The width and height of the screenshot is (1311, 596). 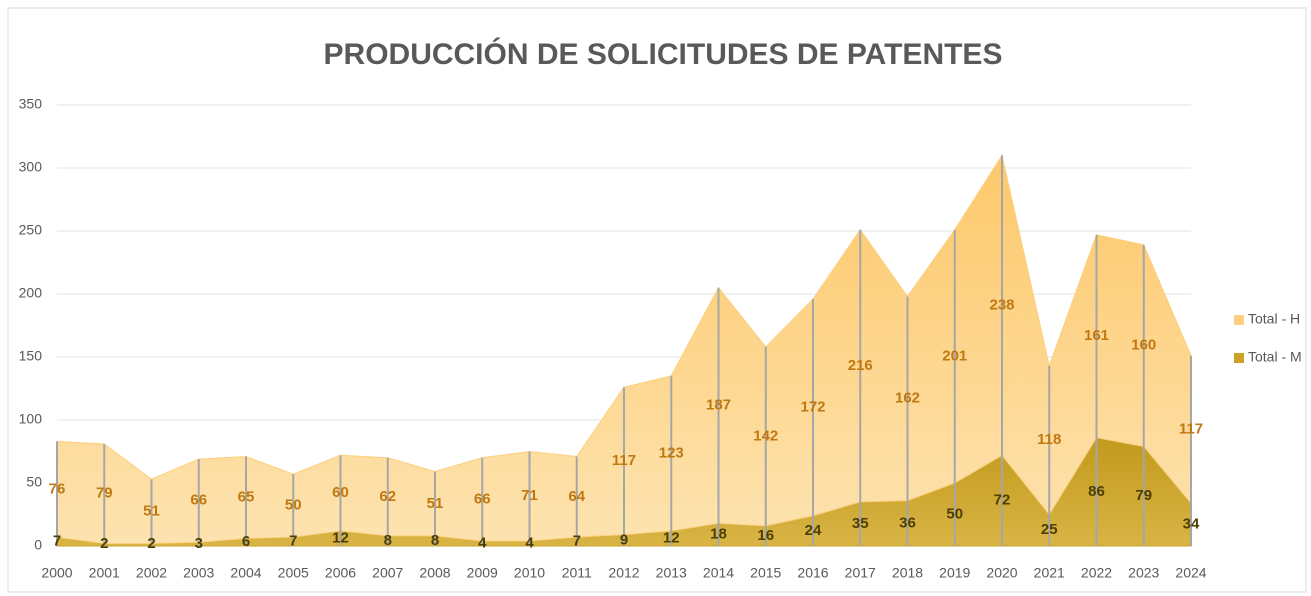 I want to click on data-label: 64, so click(x=576, y=496).